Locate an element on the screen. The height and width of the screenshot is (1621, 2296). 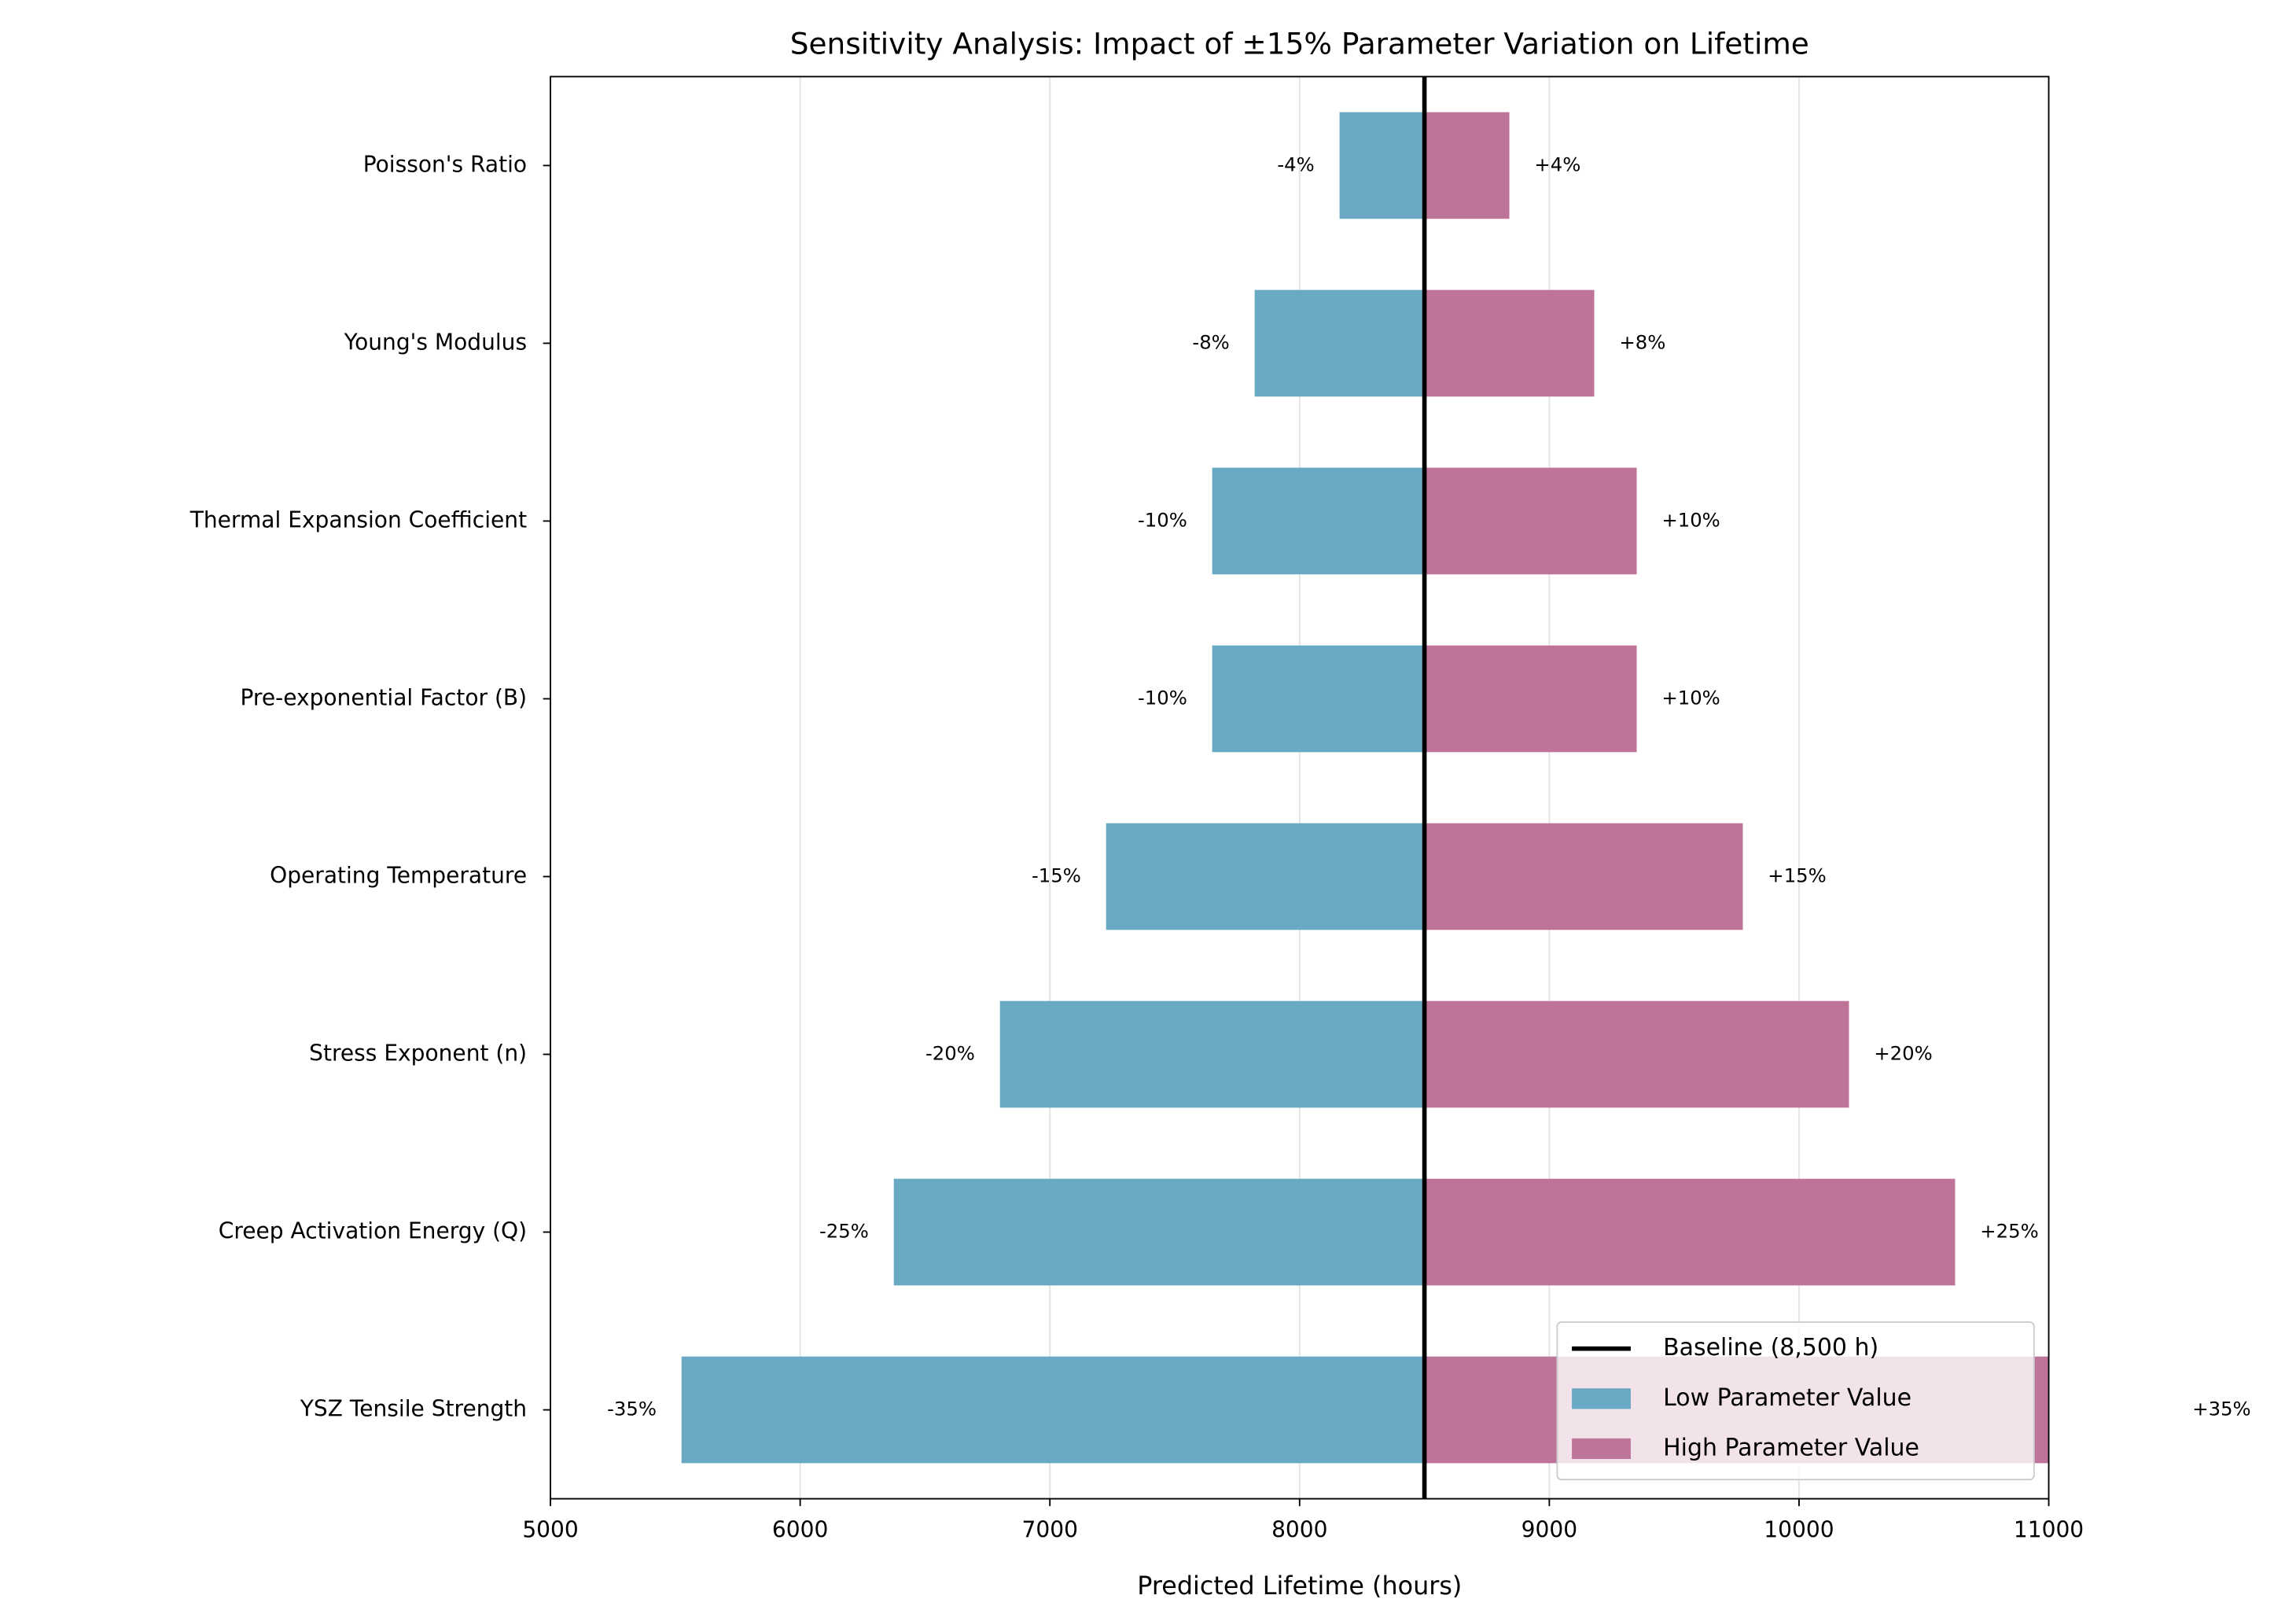
change-label: +15% is located at coordinates (1797, 875).